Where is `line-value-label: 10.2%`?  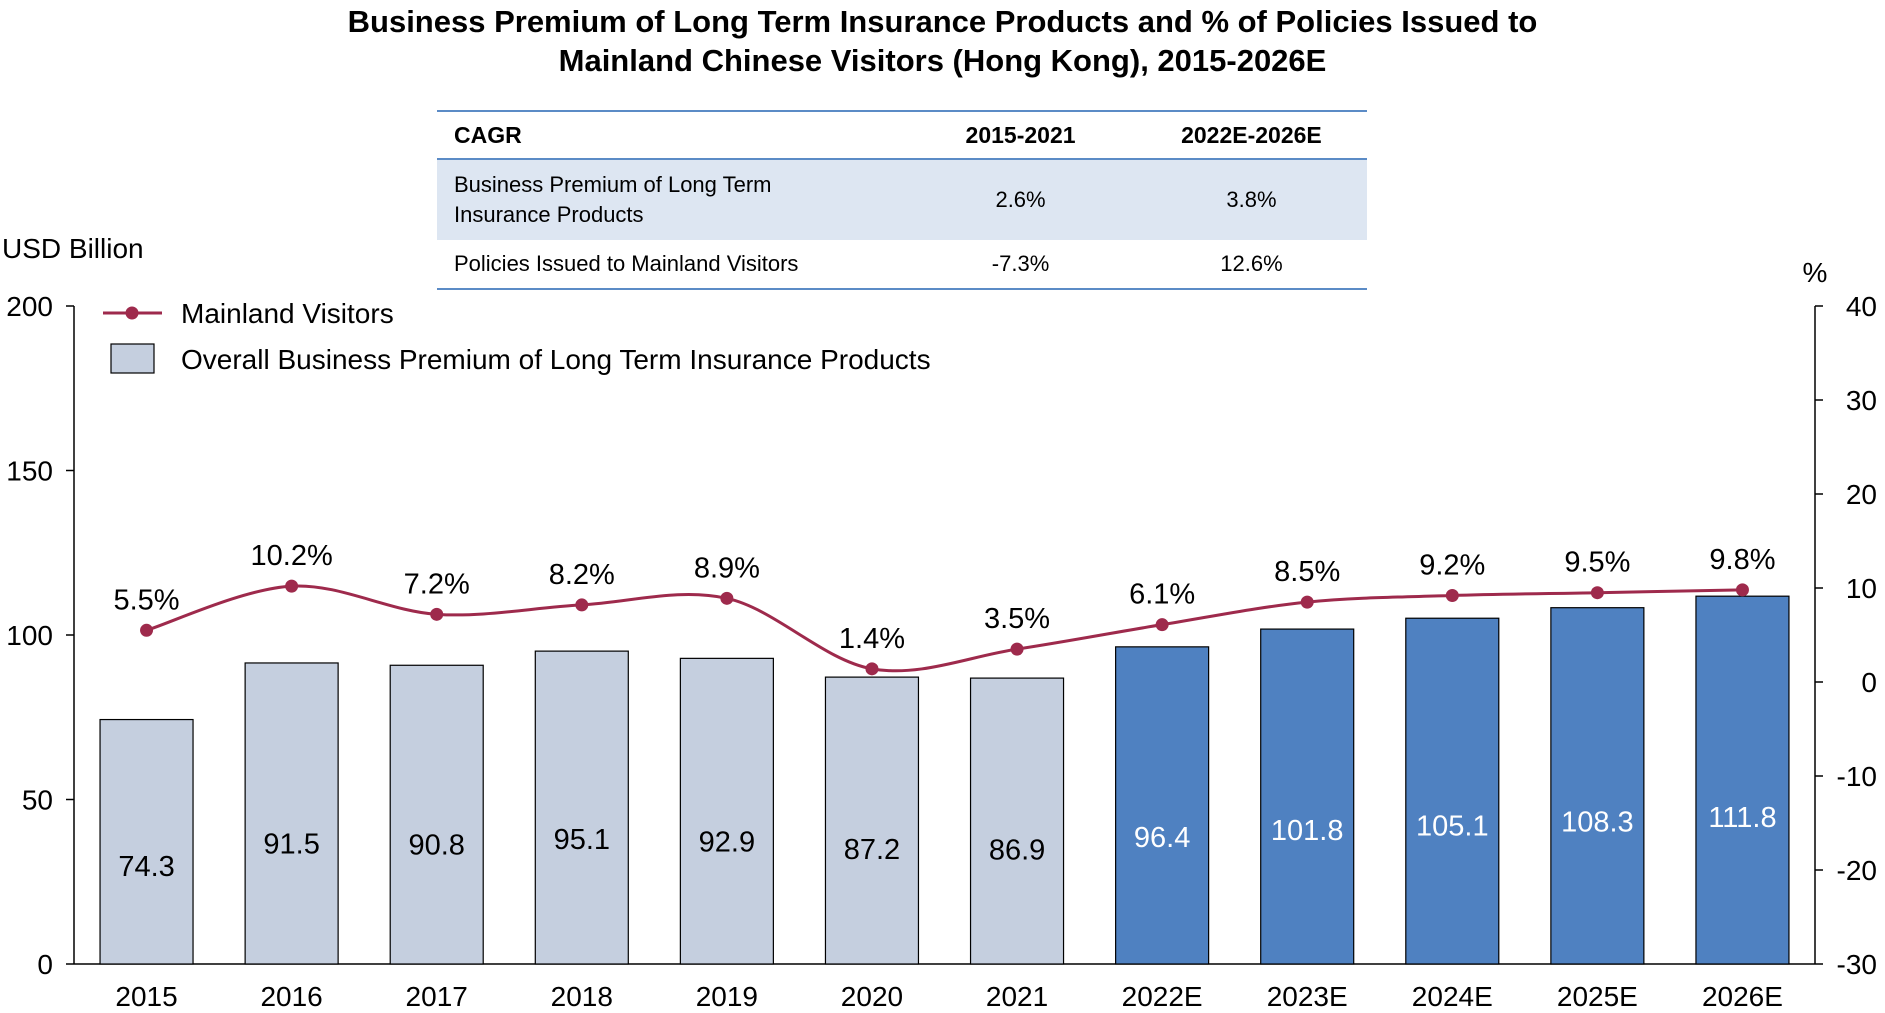
line-value-label: 10.2% is located at coordinates (292, 556).